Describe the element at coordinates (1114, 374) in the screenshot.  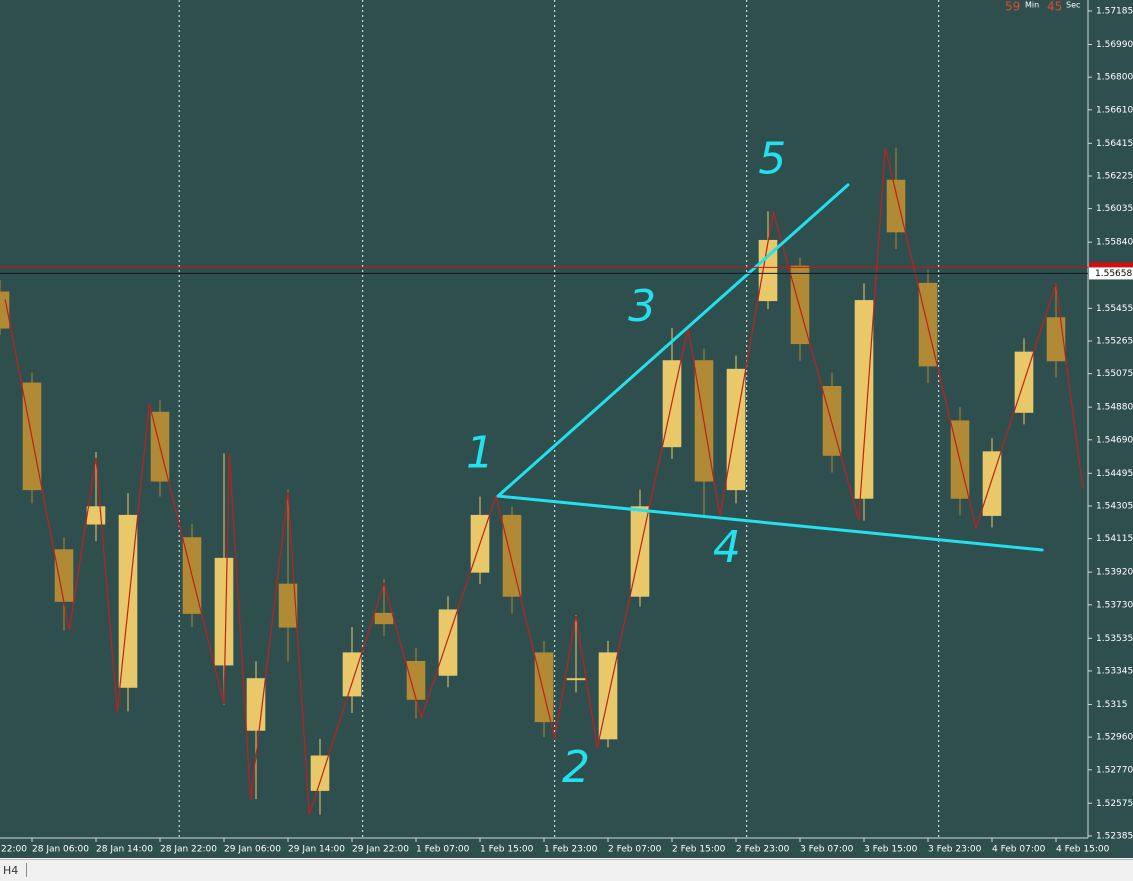
I see `y-tick-label: 1.55075` at that location.